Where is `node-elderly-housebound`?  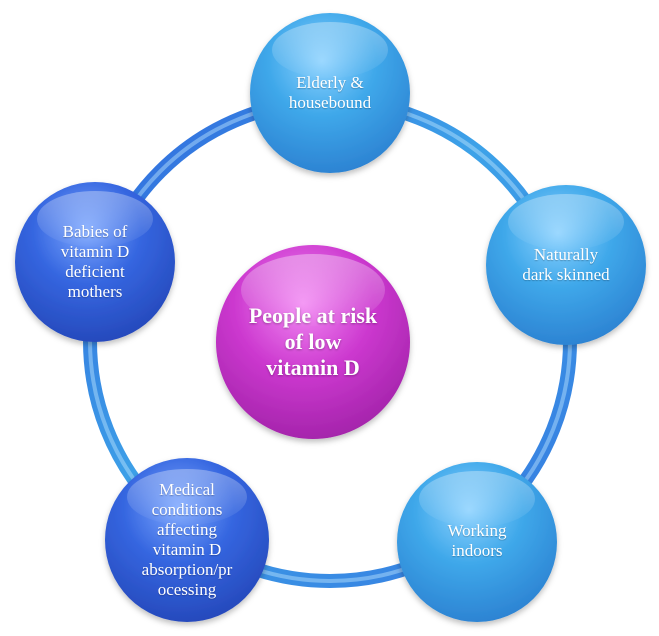
node-elderly-housebound is located at coordinates (330, 93).